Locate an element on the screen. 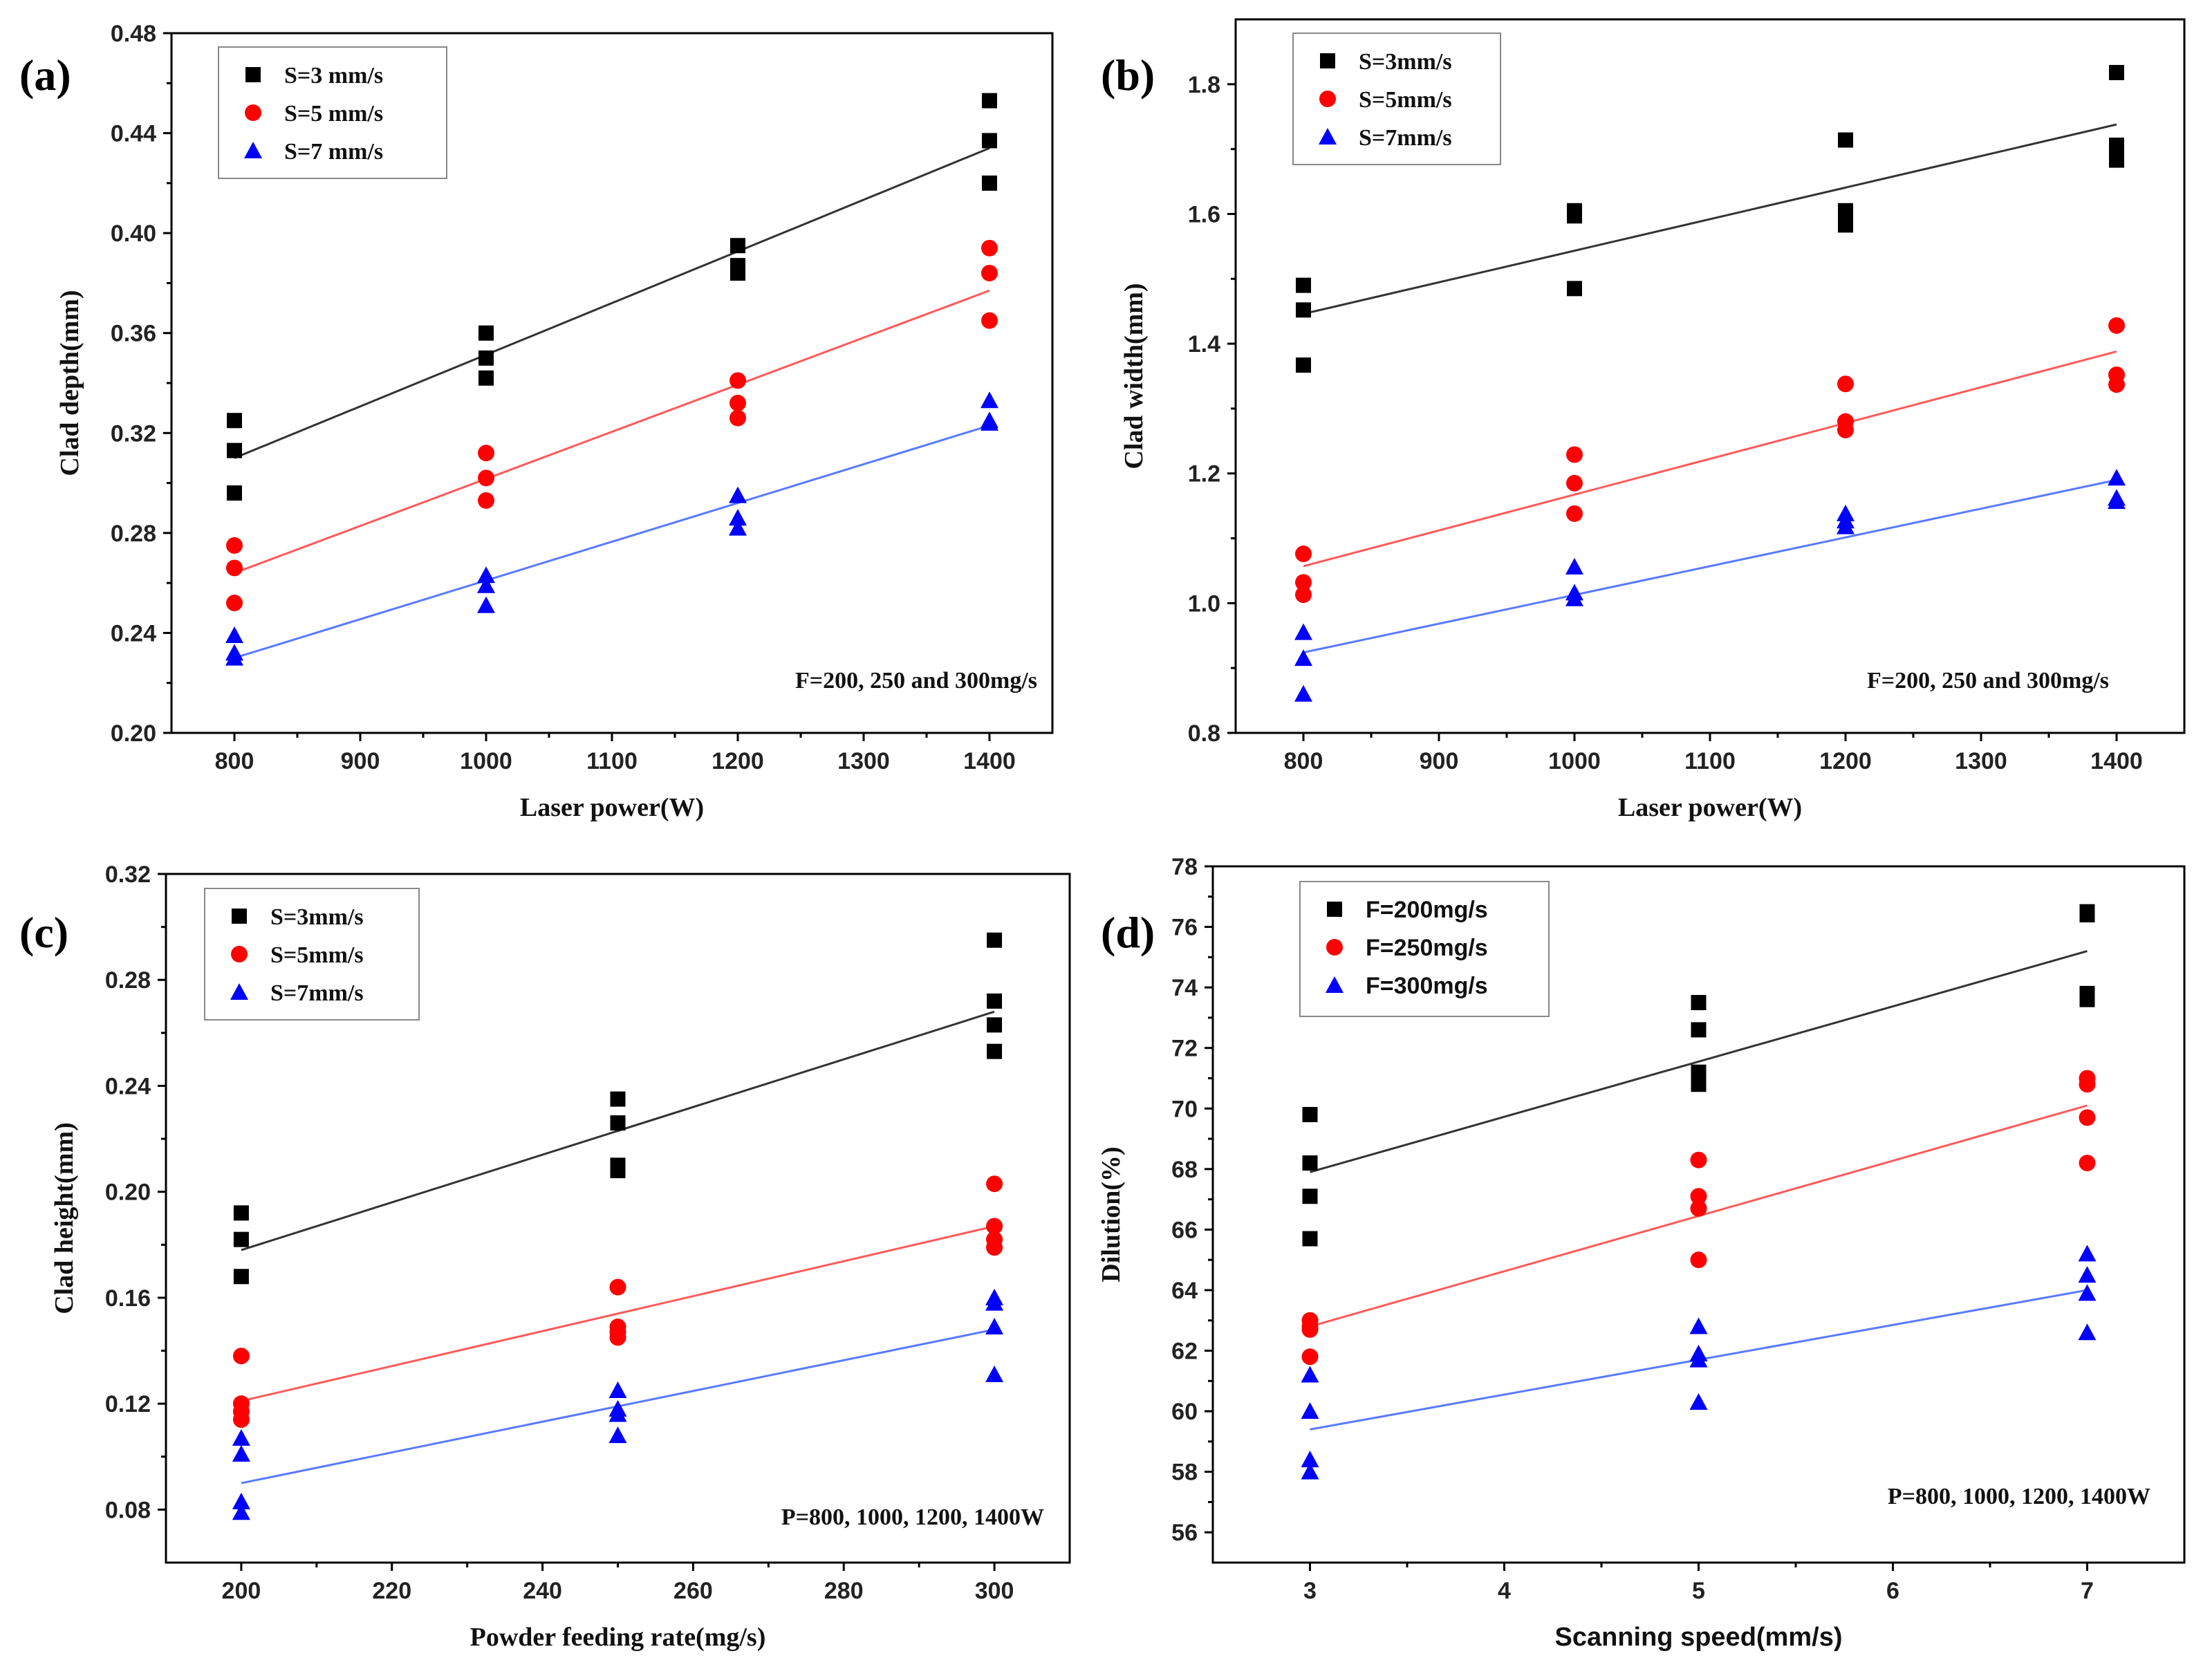 The image size is (2212, 1667). x-tick-label: 3 is located at coordinates (1310, 1591).